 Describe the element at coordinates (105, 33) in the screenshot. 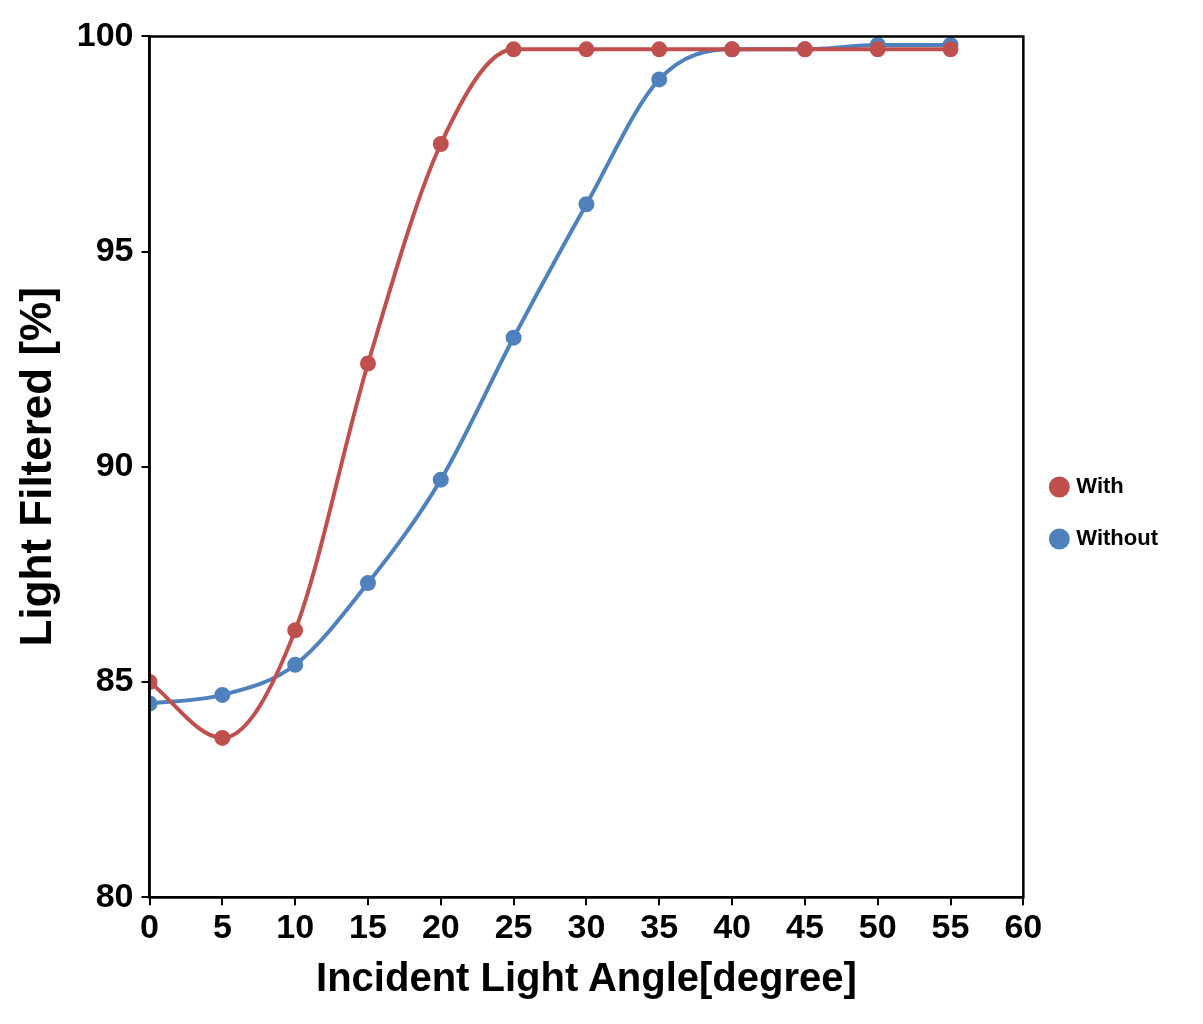

I see `y-tick-label: 100` at that location.